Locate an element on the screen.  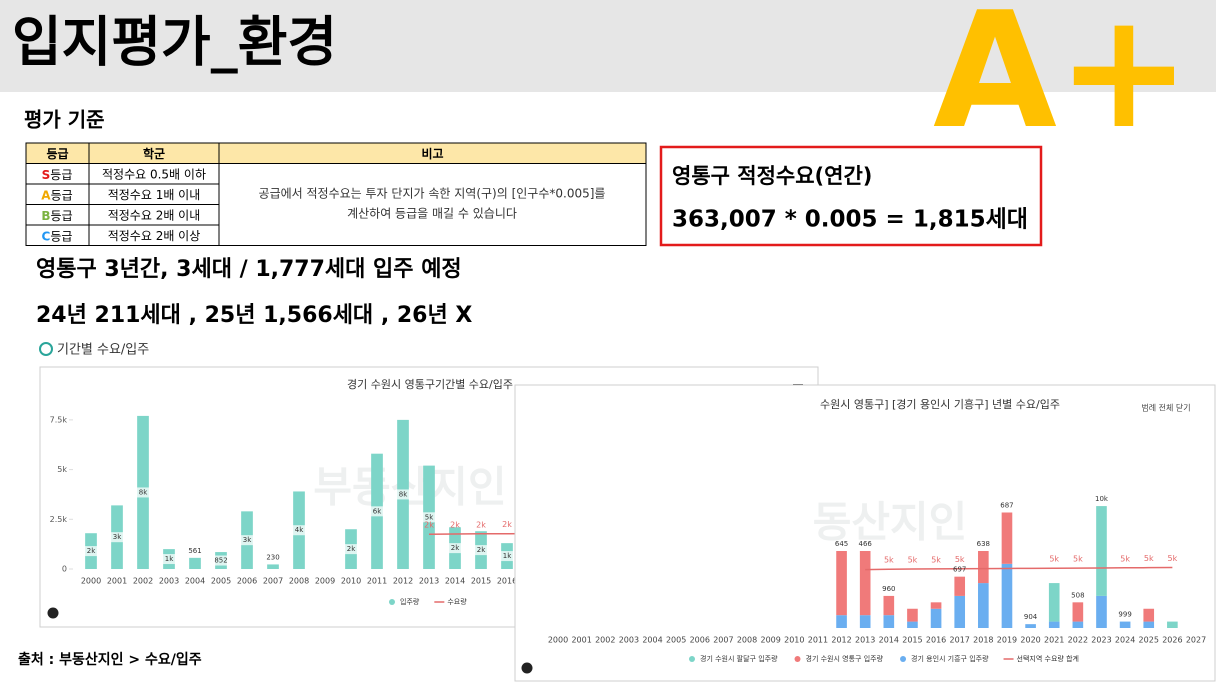
watermark: 동산지인 is located at coordinates (890, 522).